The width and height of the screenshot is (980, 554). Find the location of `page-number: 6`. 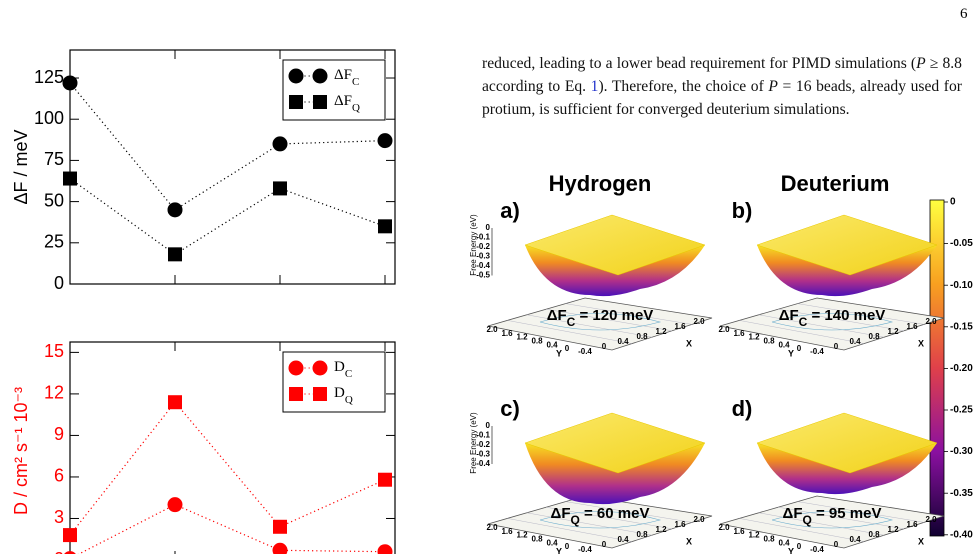

page-number: 6 is located at coordinates (964, 14).